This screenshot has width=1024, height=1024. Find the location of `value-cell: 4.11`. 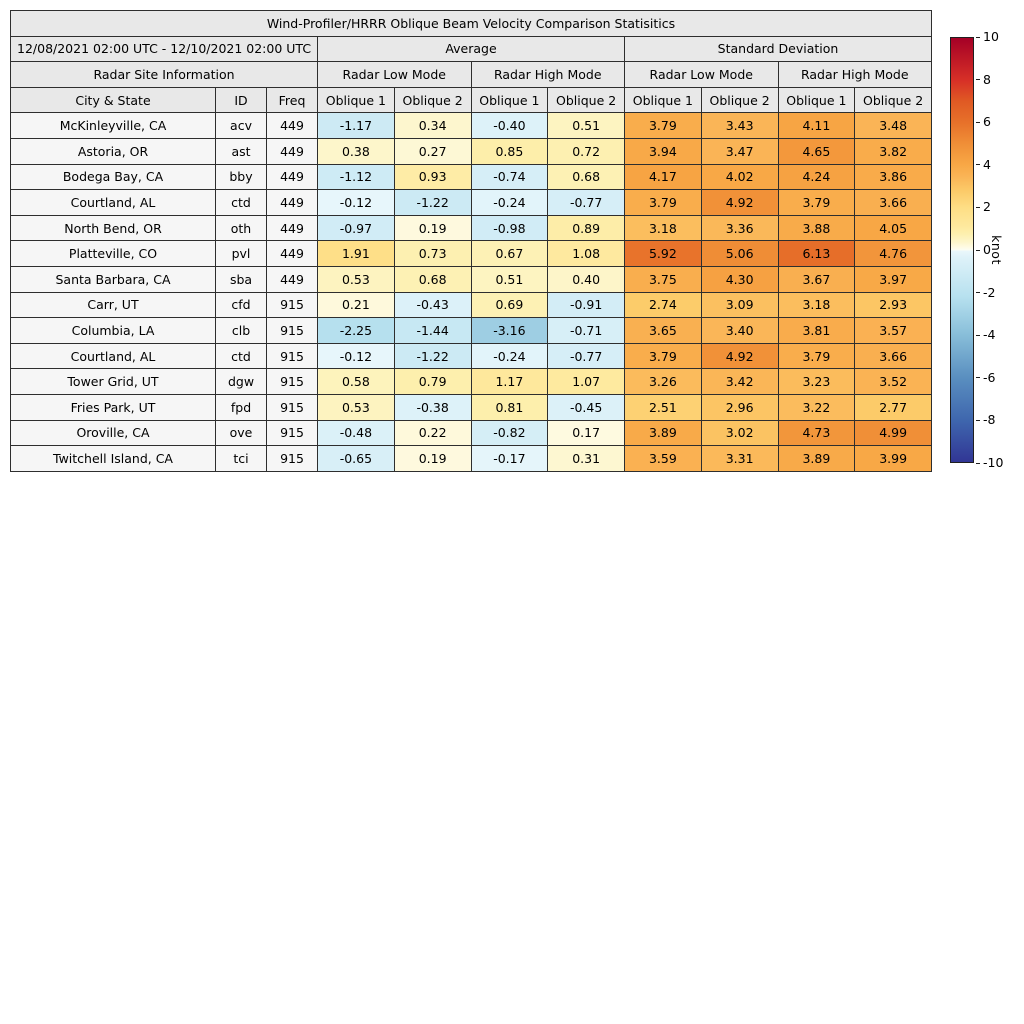

value-cell: 4.11 is located at coordinates (816, 125).